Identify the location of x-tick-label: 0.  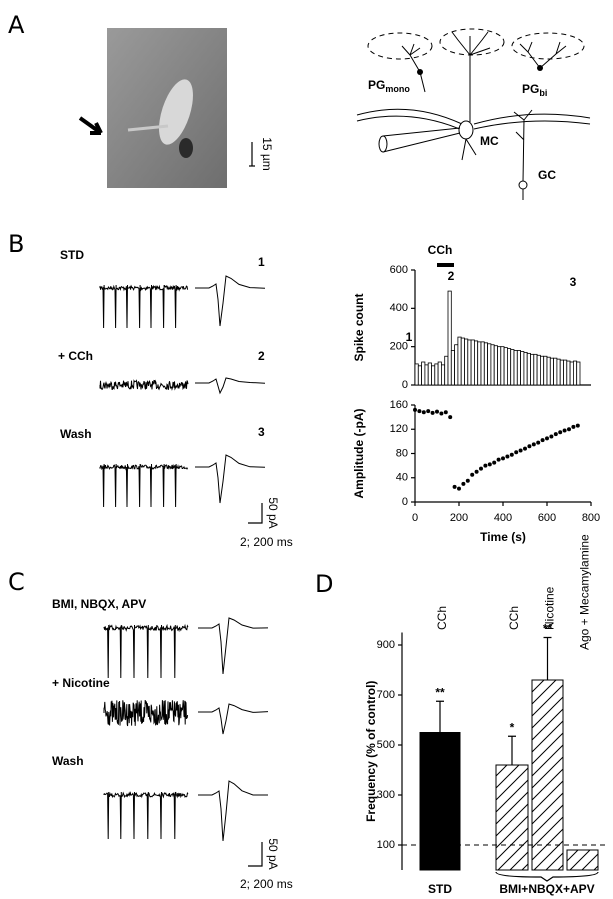
(415, 518).